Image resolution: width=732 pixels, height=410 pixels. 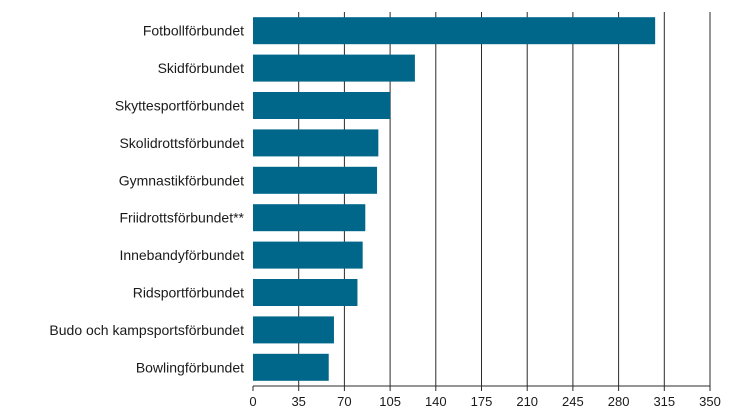 What do you see at coordinates (252, 401) in the screenshot?
I see `x-tick-label: 0` at bounding box center [252, 401].